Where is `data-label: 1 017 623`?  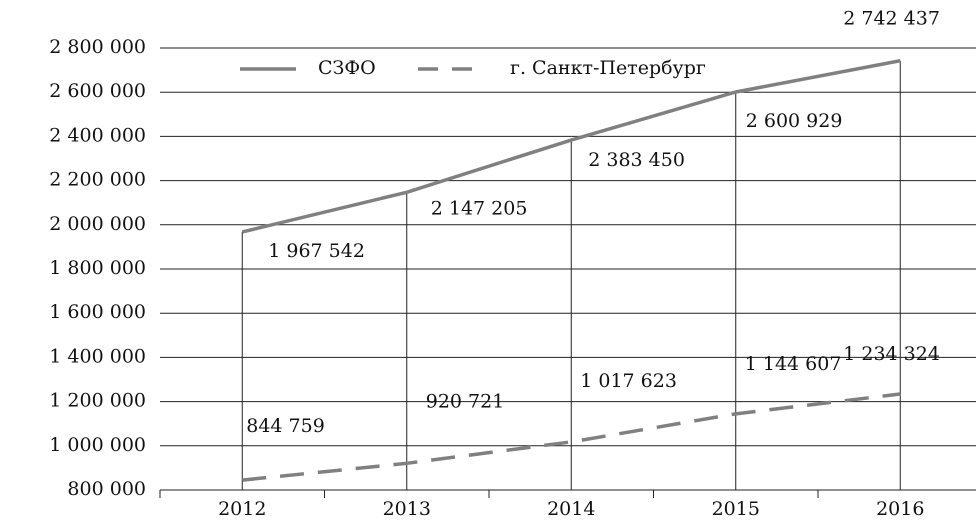 data-label: 1 017 623 is located at coordinates (628, 381).